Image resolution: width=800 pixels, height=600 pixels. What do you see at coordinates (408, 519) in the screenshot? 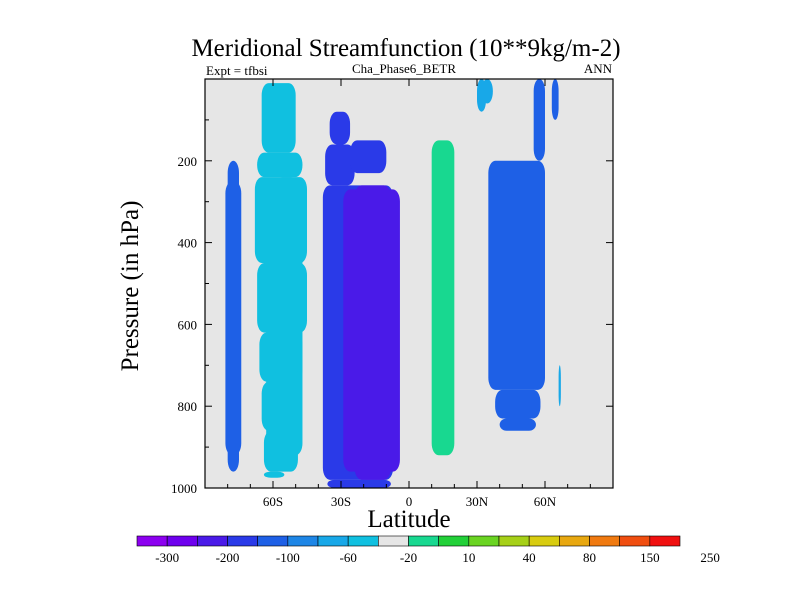
I see `x-axis-label: Latitude` at bounding box center [408, 519].